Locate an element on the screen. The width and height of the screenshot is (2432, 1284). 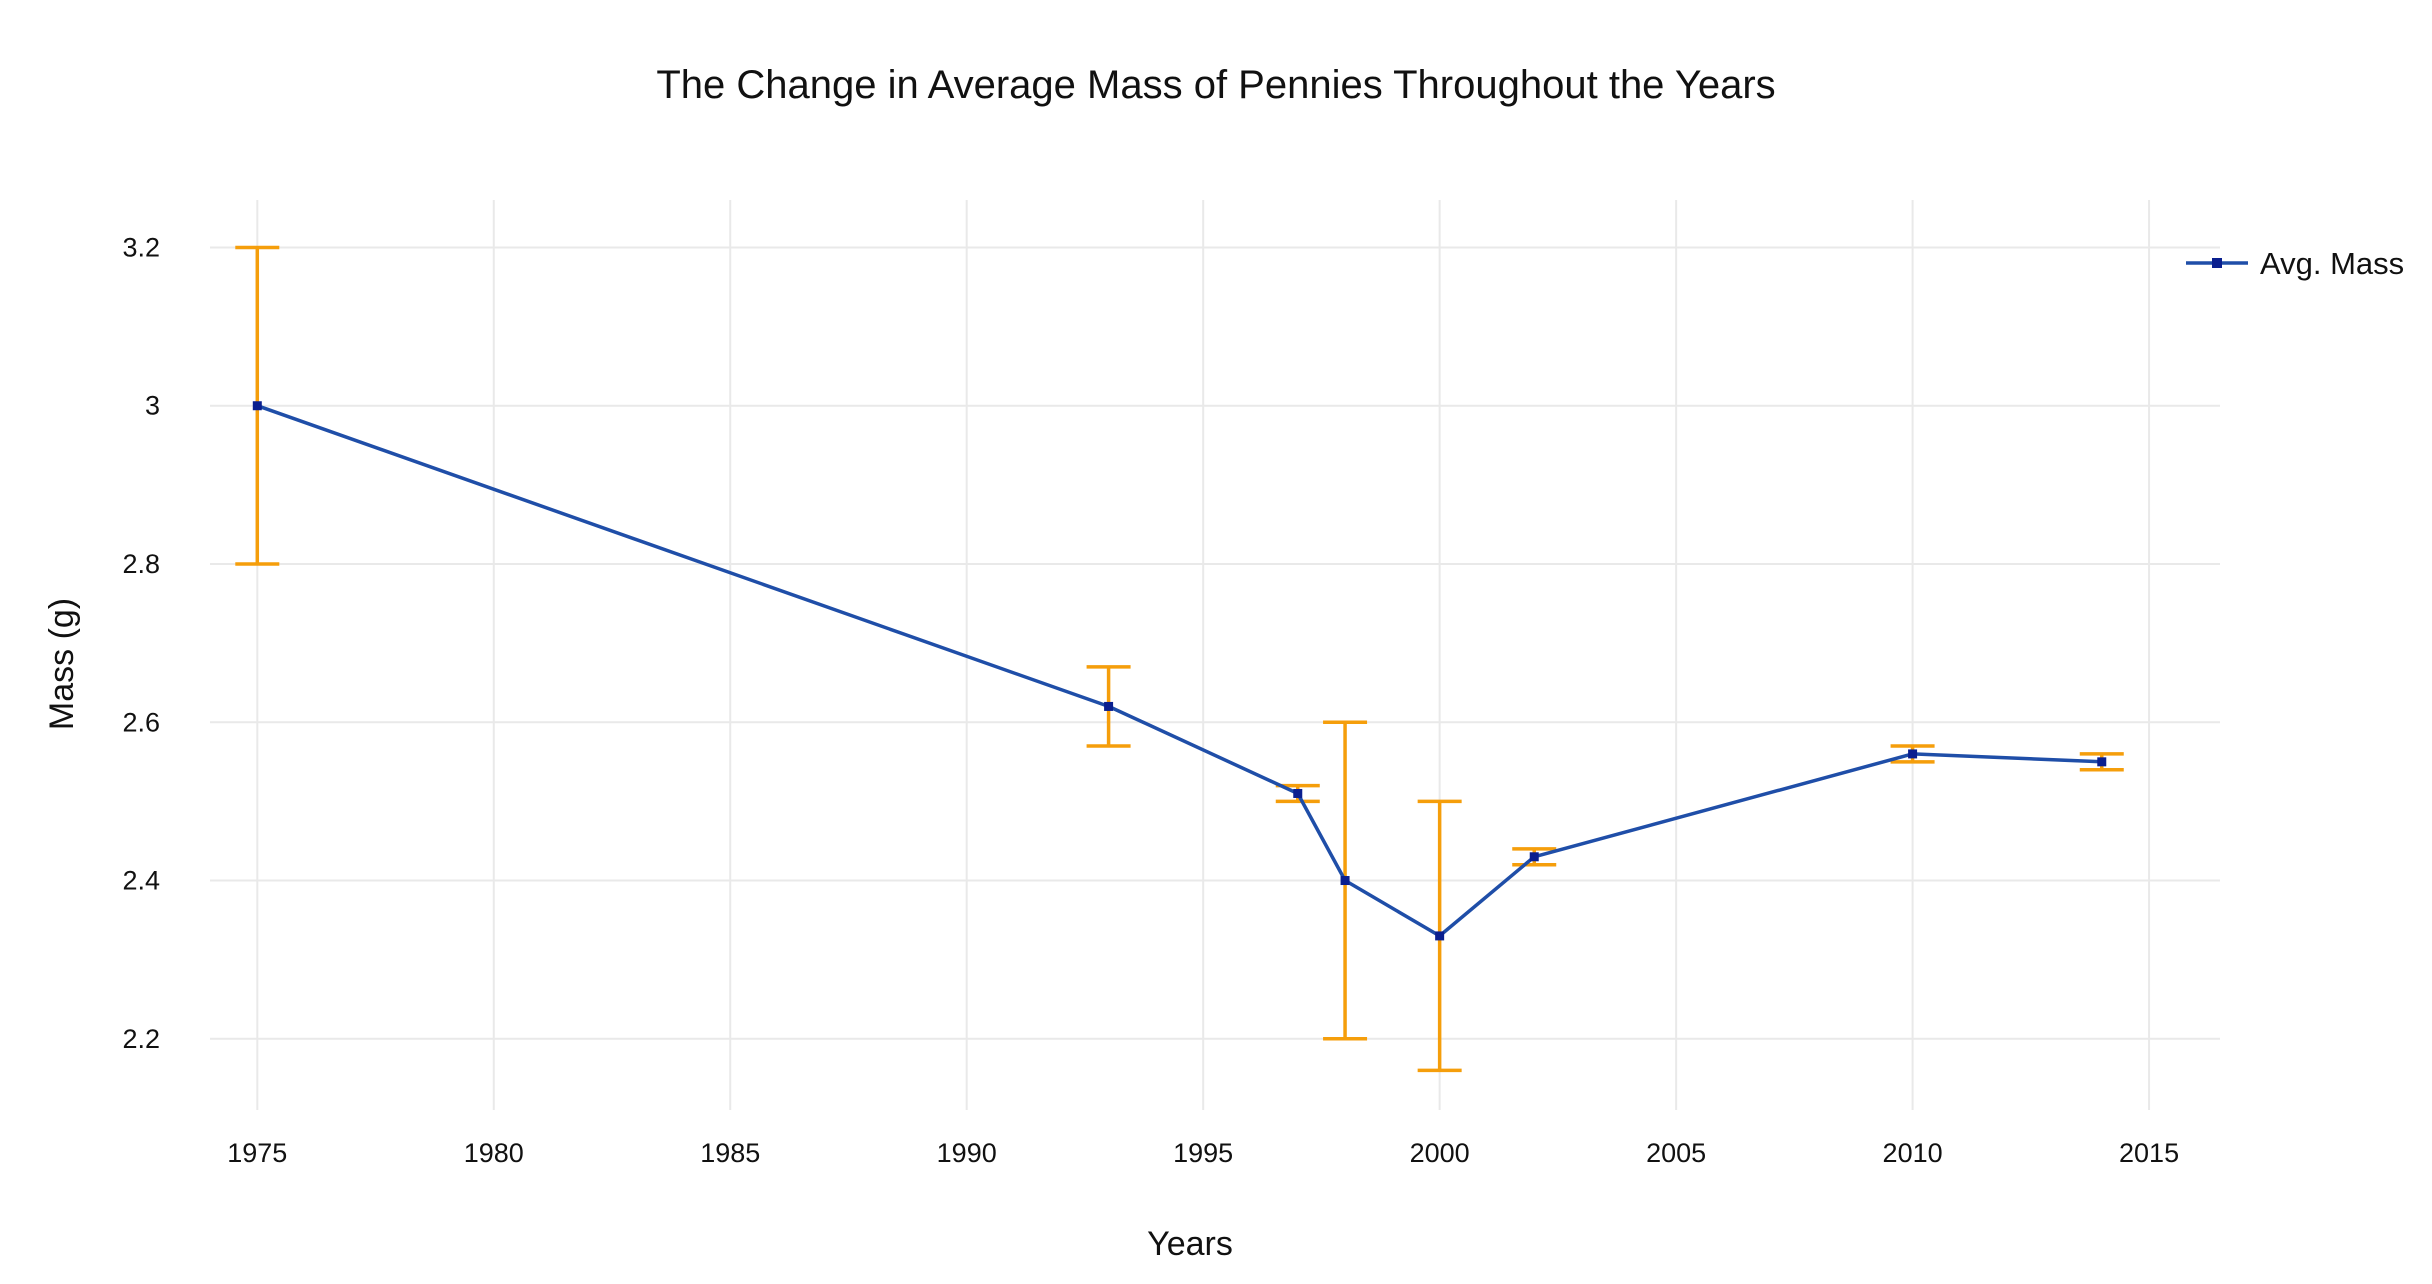
x-tick-label: 1990 is located at coordinates (967, 1153).